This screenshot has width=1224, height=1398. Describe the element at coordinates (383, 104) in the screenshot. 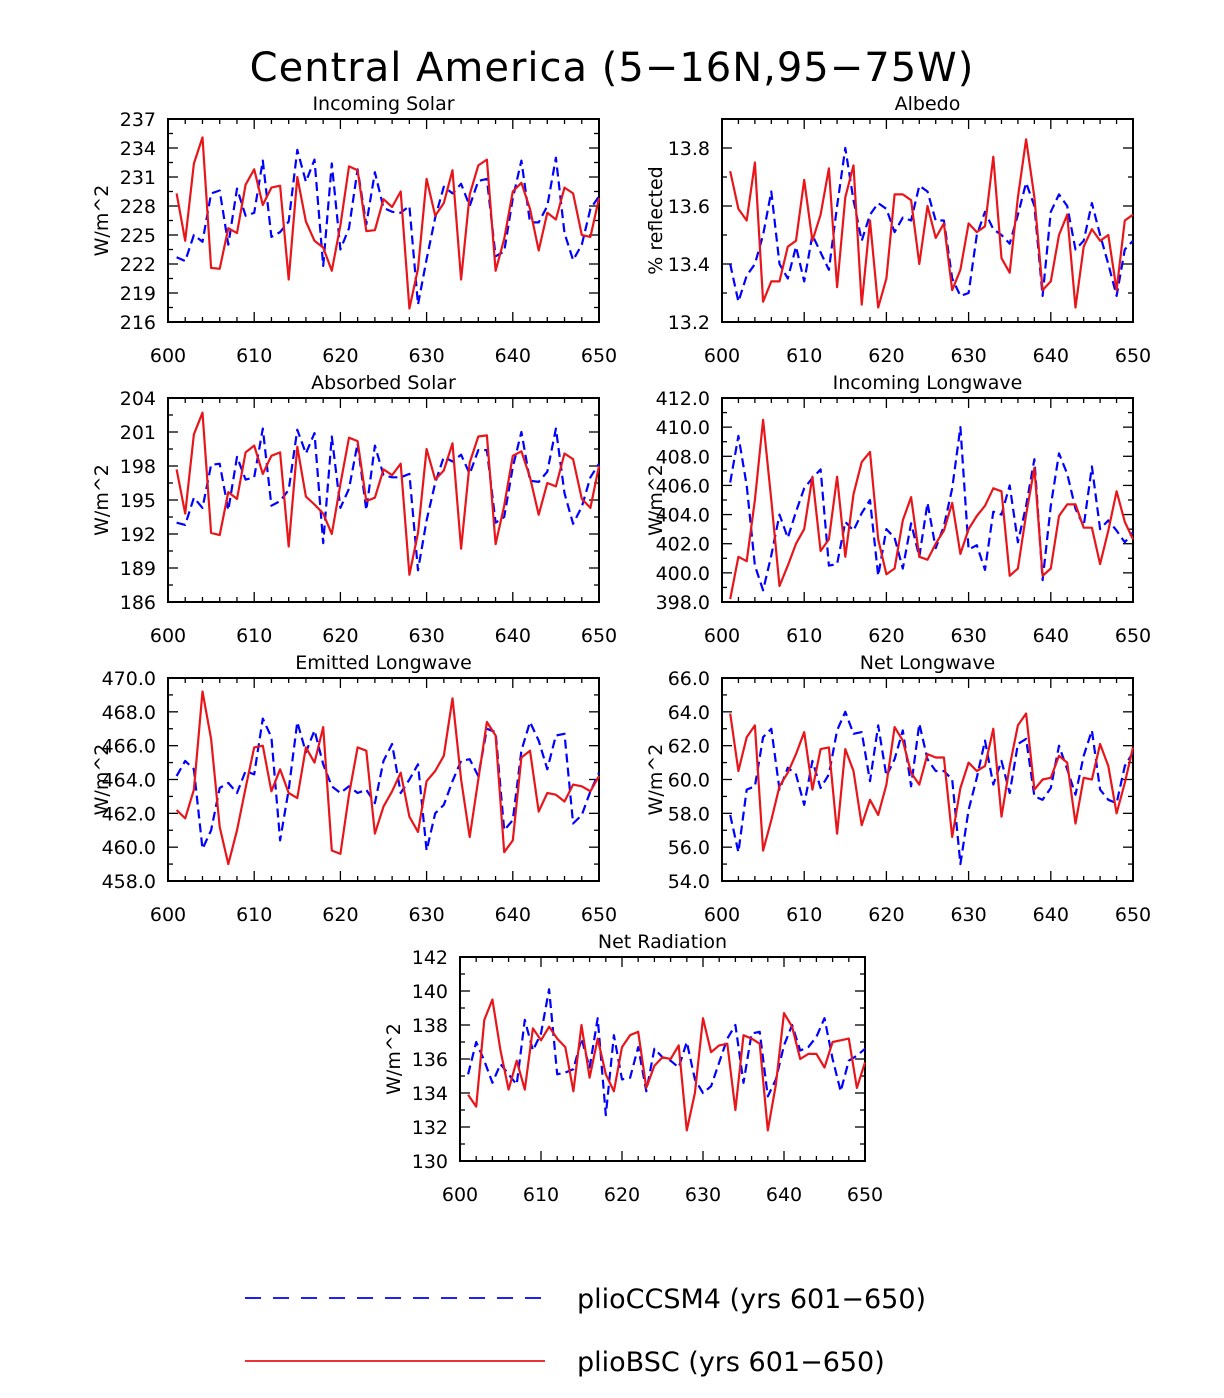

I see `panel-title: Incoming Solar` at that location.